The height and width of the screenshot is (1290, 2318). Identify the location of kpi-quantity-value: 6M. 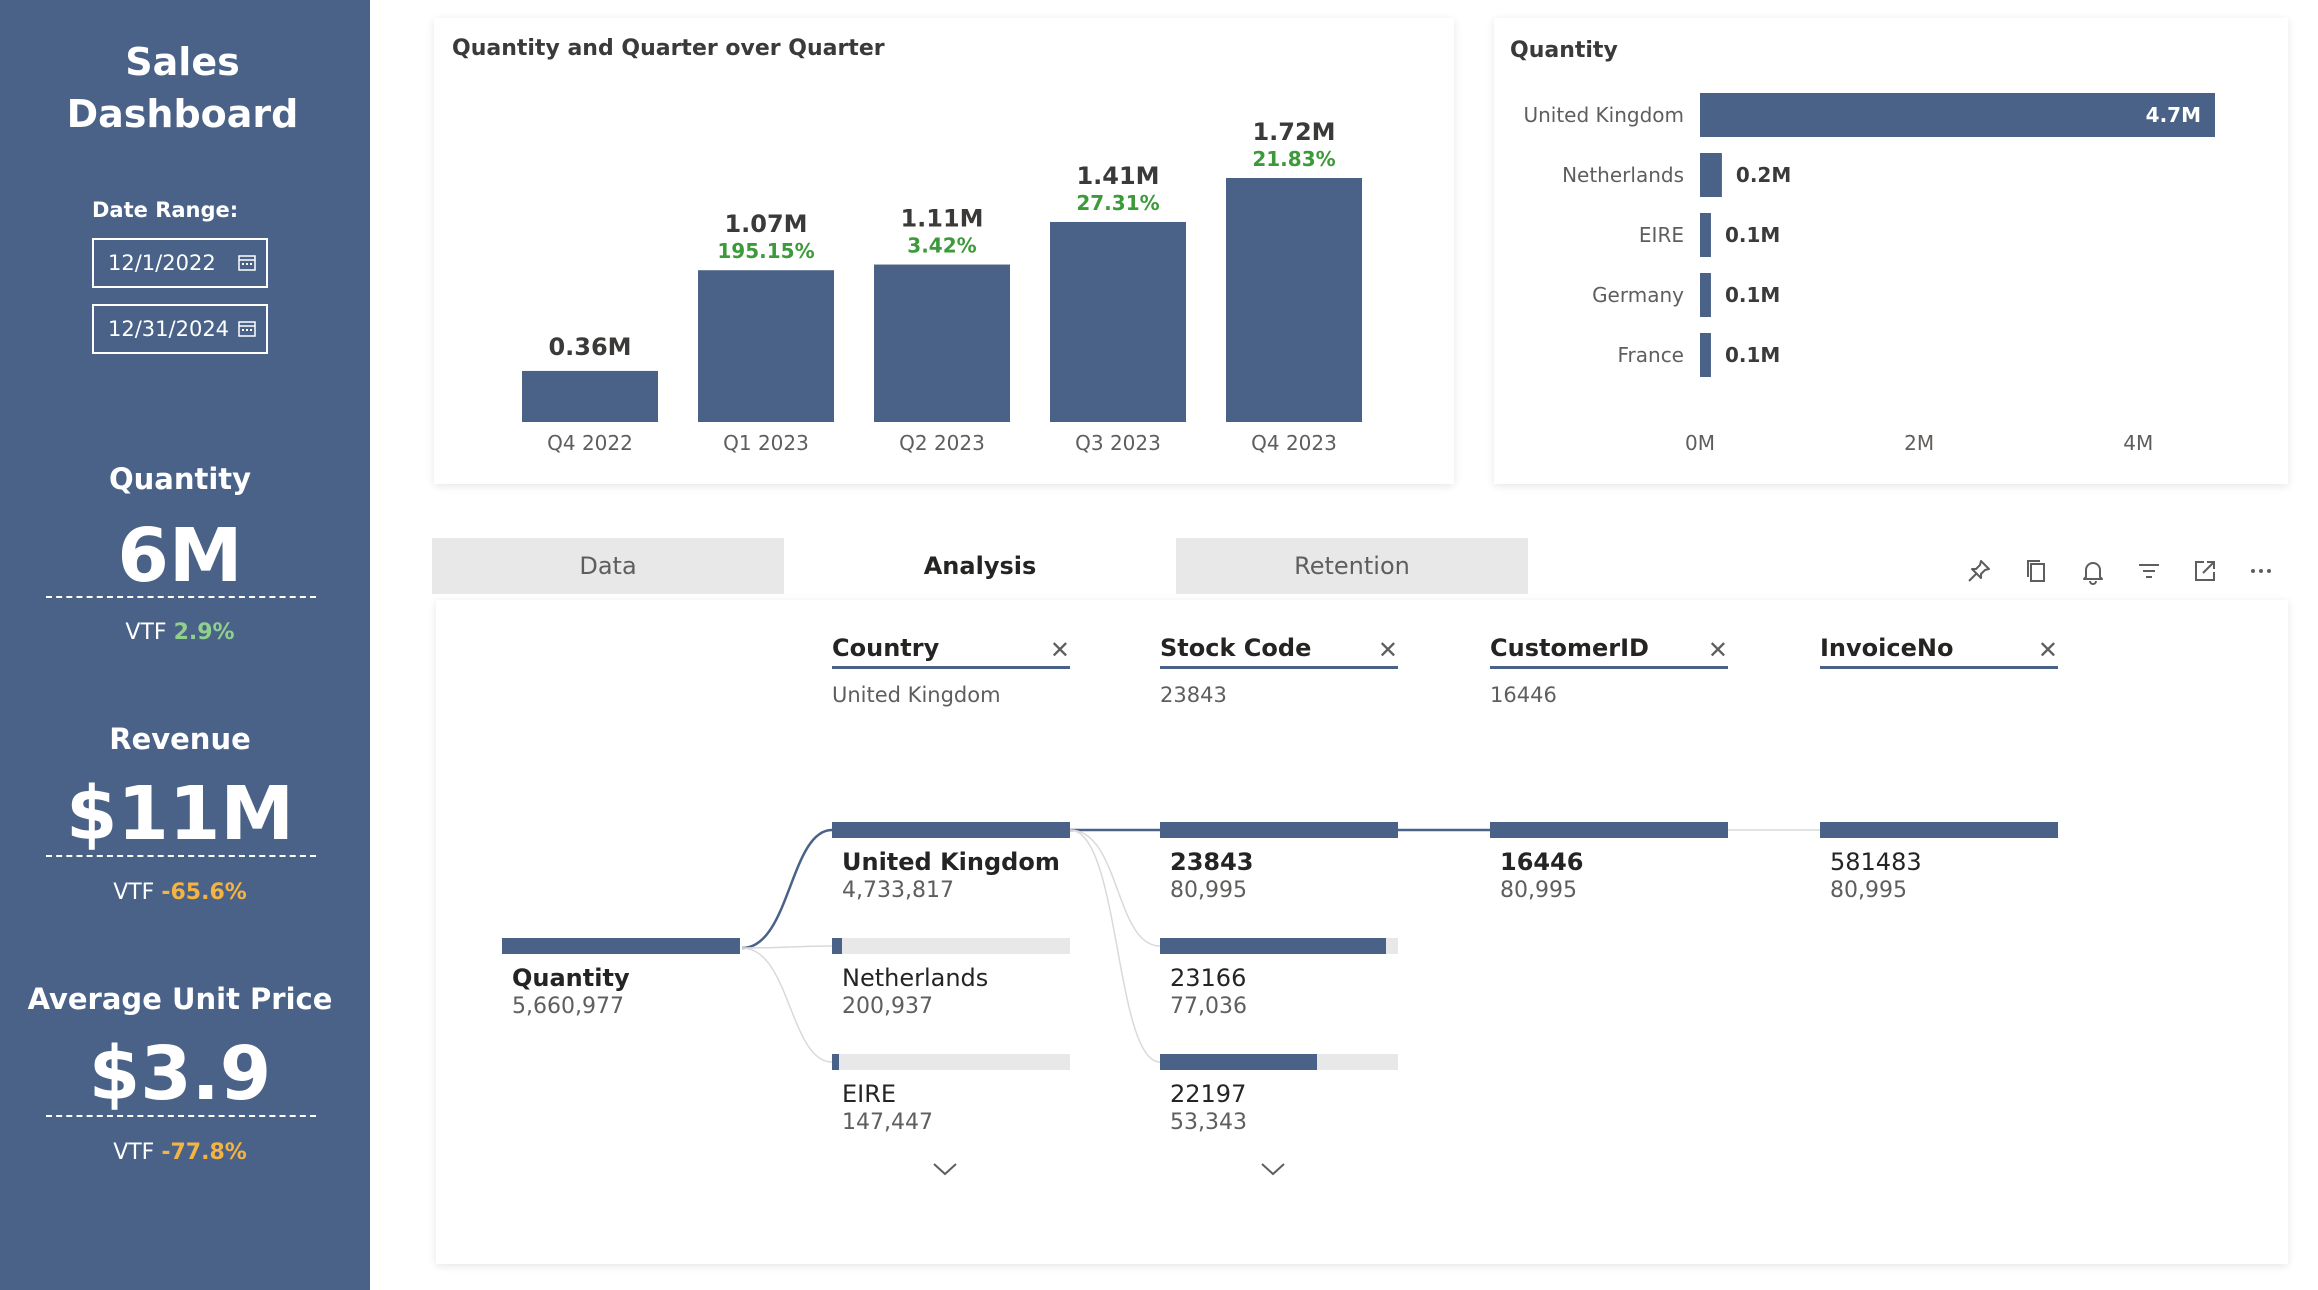
(180, 556).